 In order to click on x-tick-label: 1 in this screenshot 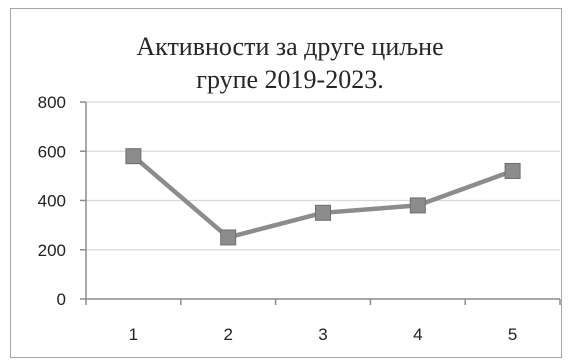, I will do `click(133, 334)`.